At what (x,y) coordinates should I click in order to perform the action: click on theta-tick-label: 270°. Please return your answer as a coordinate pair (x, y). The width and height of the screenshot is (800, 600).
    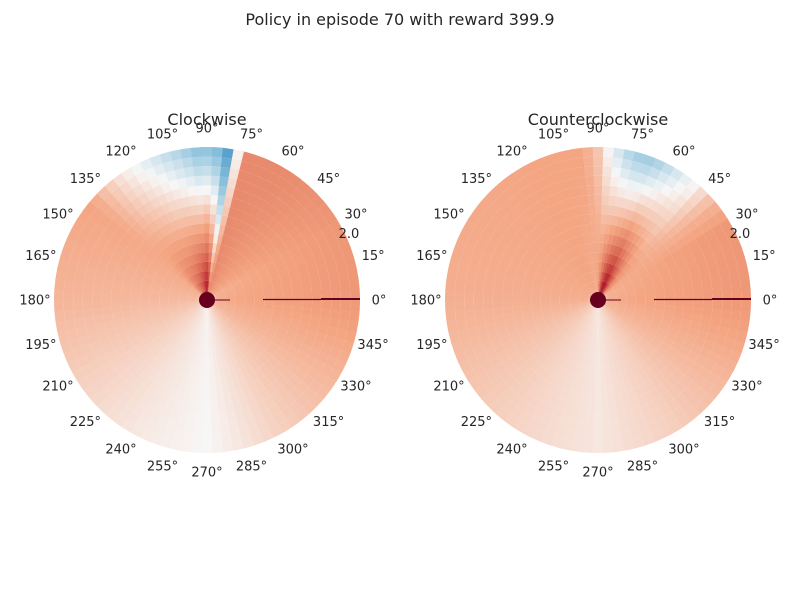
    Looking at the image, I should click on (206, 473).